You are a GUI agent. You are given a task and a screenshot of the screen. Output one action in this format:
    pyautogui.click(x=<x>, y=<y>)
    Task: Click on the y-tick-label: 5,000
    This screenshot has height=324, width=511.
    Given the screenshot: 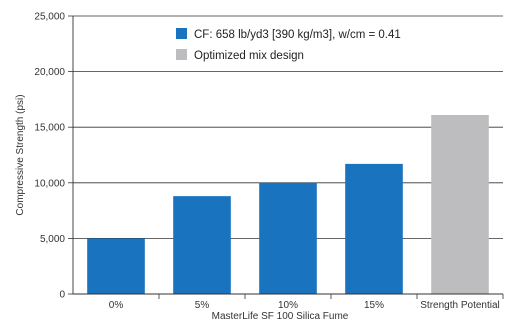 What is the action you would take?
    pyautogui.click(x=52, y=239)
    